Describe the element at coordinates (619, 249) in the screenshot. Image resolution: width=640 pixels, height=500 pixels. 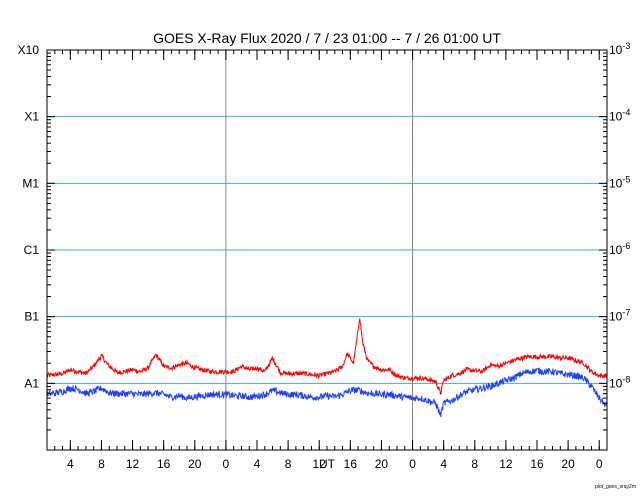
I see `y-right-label: 10-6` at that location.